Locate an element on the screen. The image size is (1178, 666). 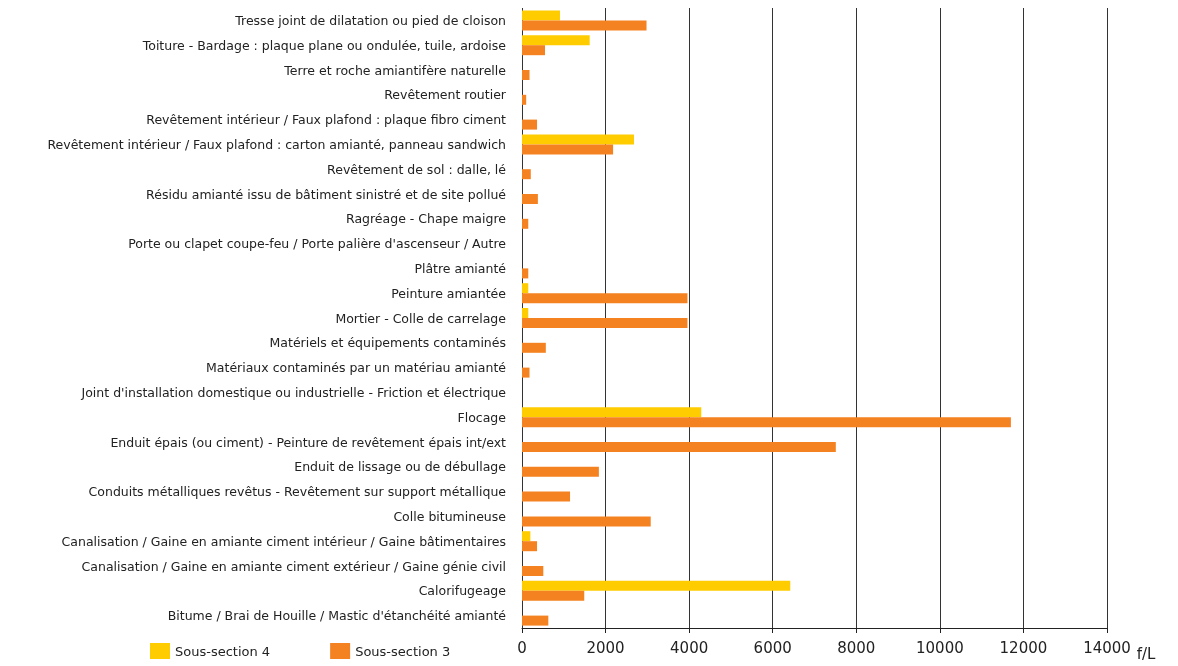
x-axis-title: f/L is located at coordinates (1146, 653).